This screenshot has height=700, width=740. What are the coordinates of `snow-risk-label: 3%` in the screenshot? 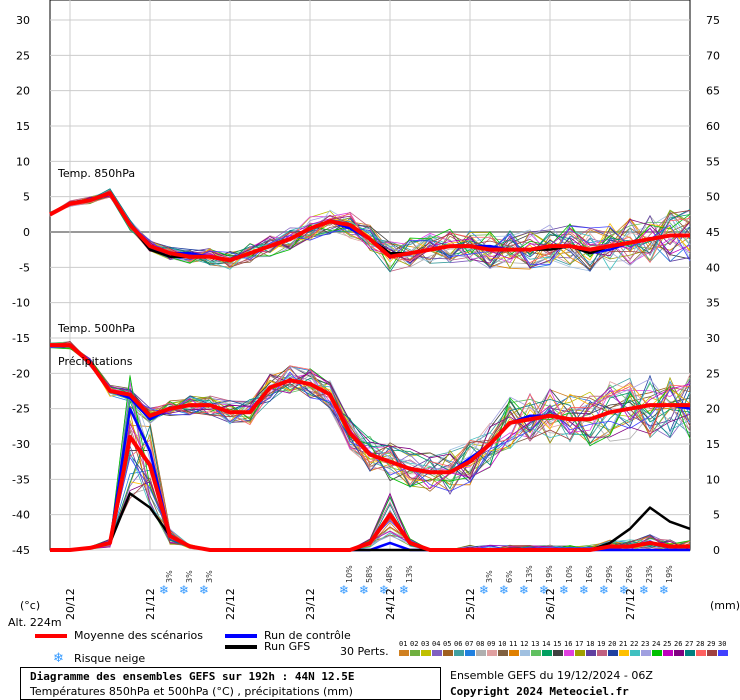 It's located at (169, 576).